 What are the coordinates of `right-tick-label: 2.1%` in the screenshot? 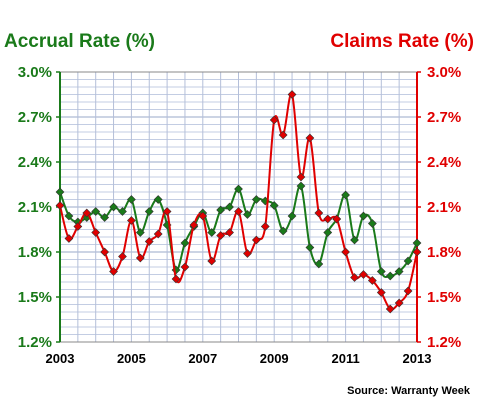 It's located at (444, 207).